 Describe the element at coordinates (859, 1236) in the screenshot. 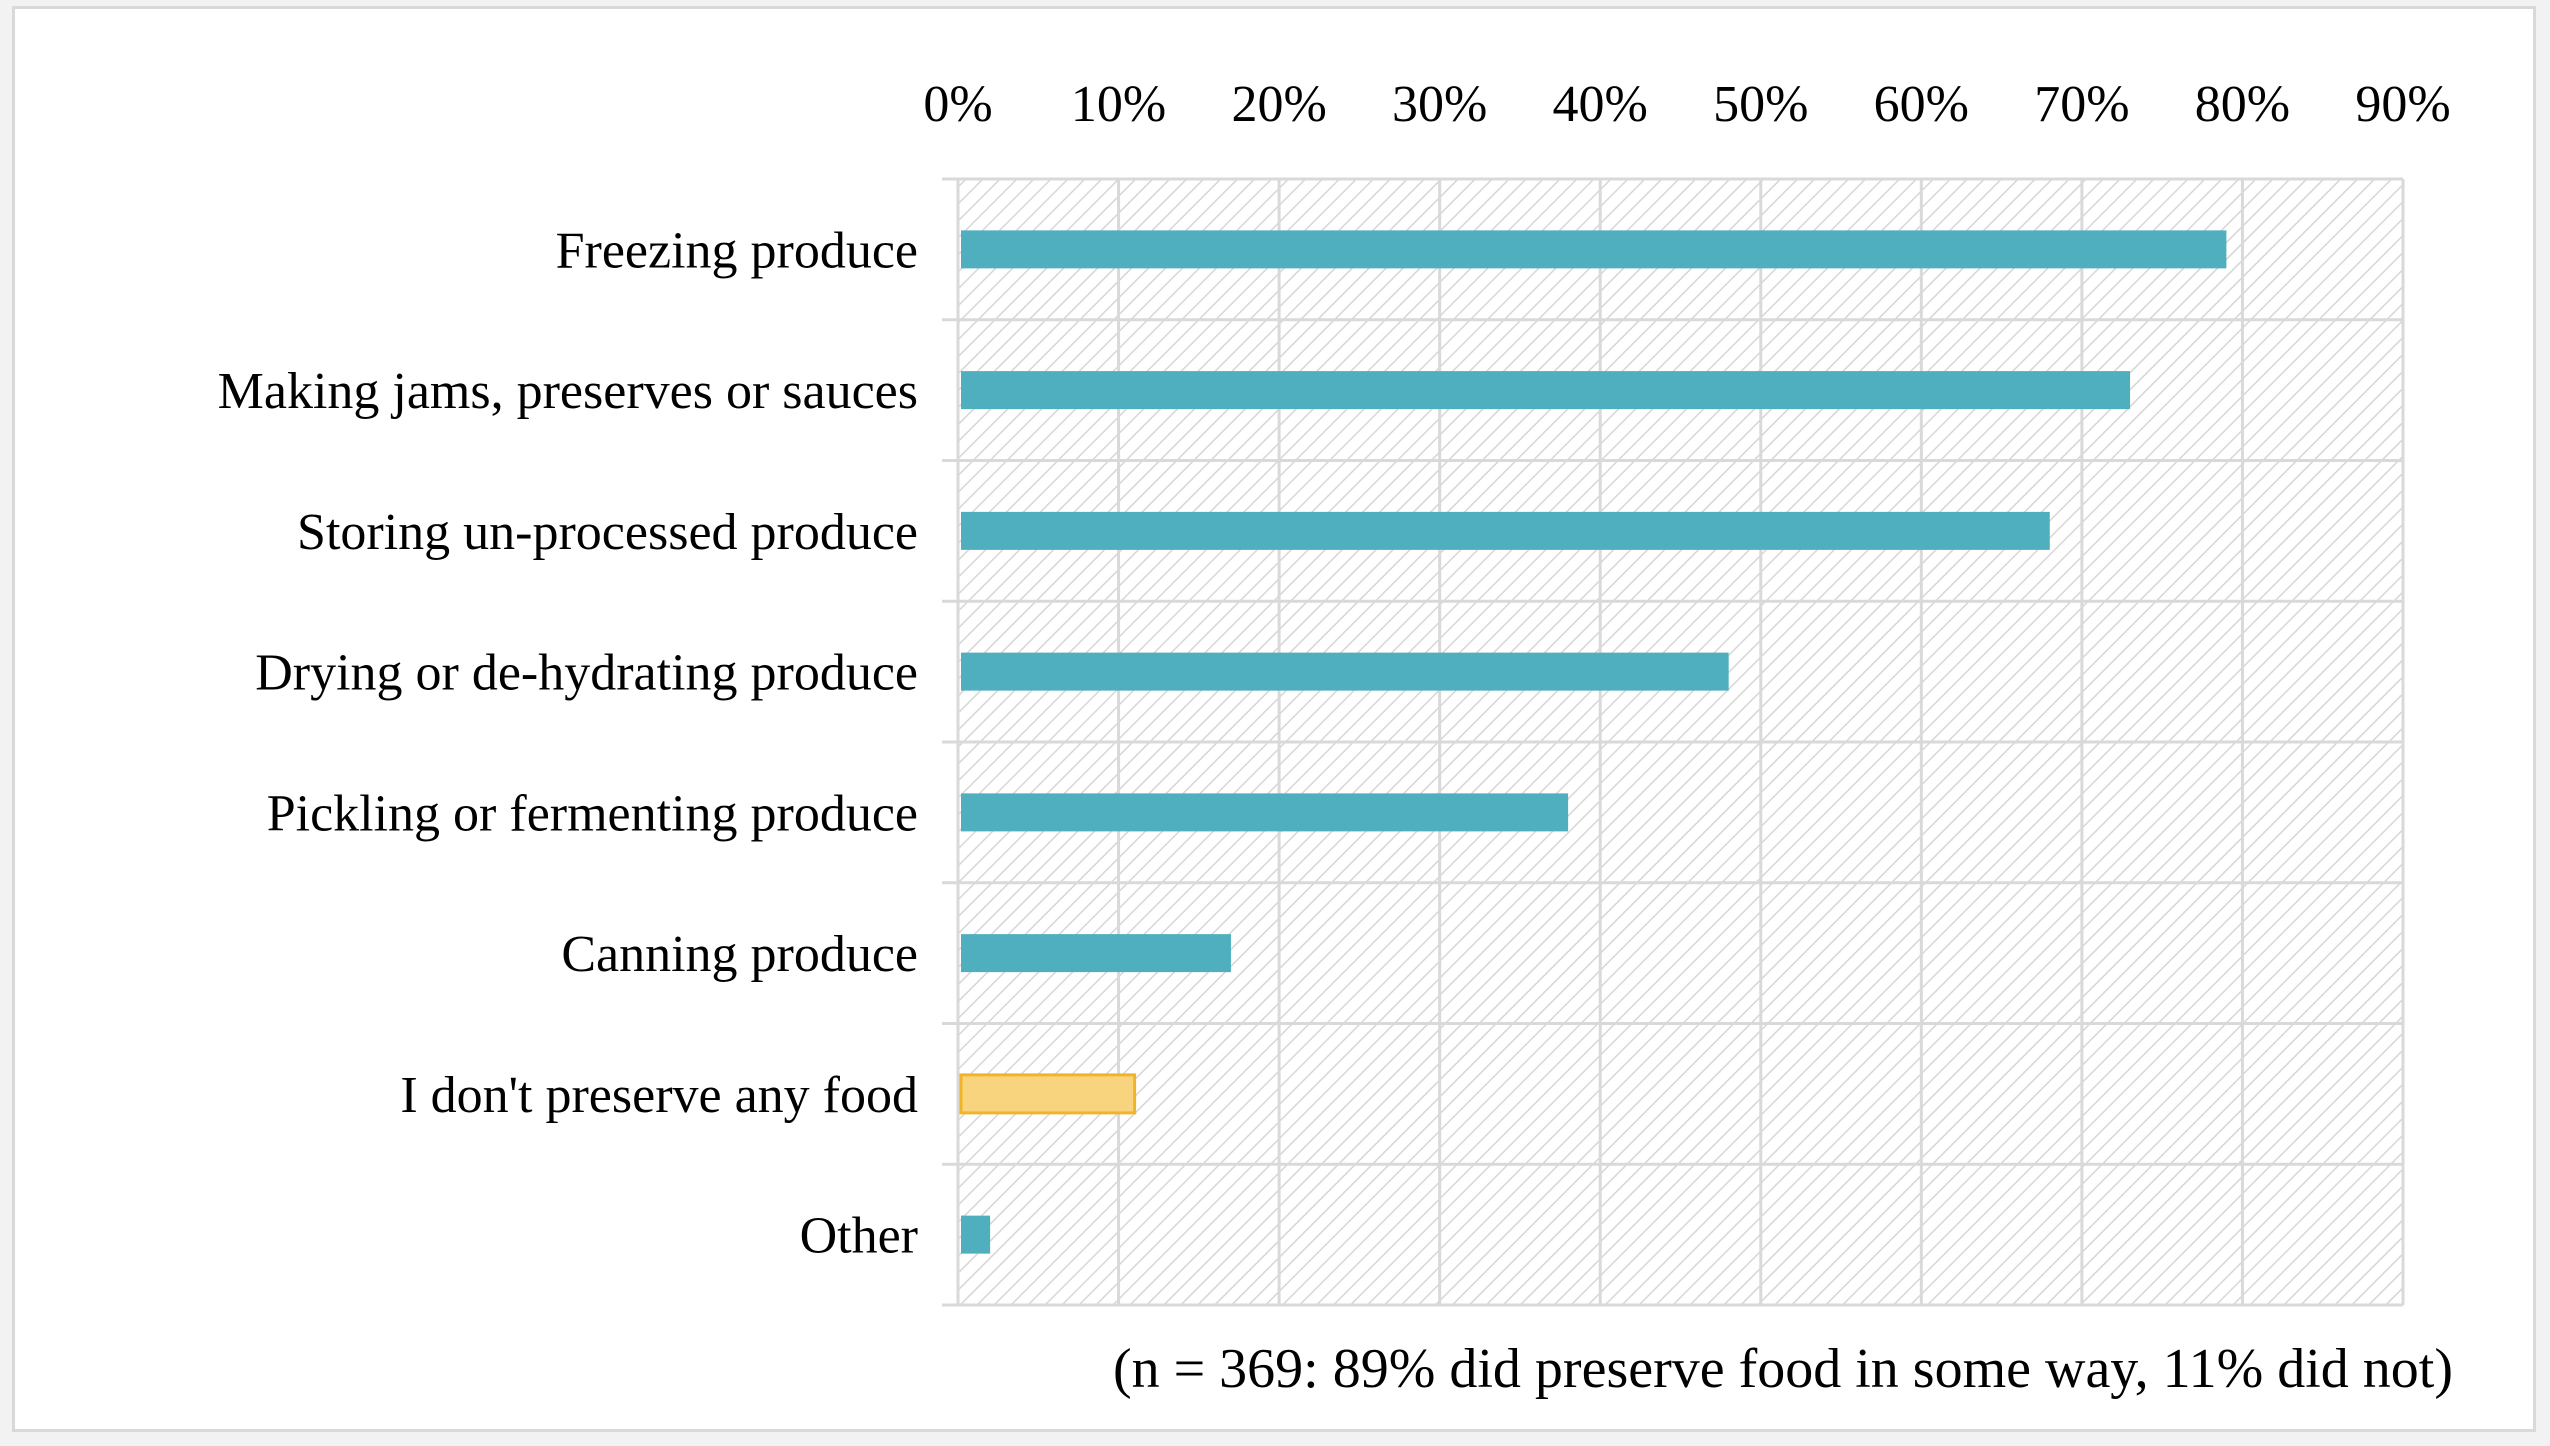

I see `category-label: Other` at that location.